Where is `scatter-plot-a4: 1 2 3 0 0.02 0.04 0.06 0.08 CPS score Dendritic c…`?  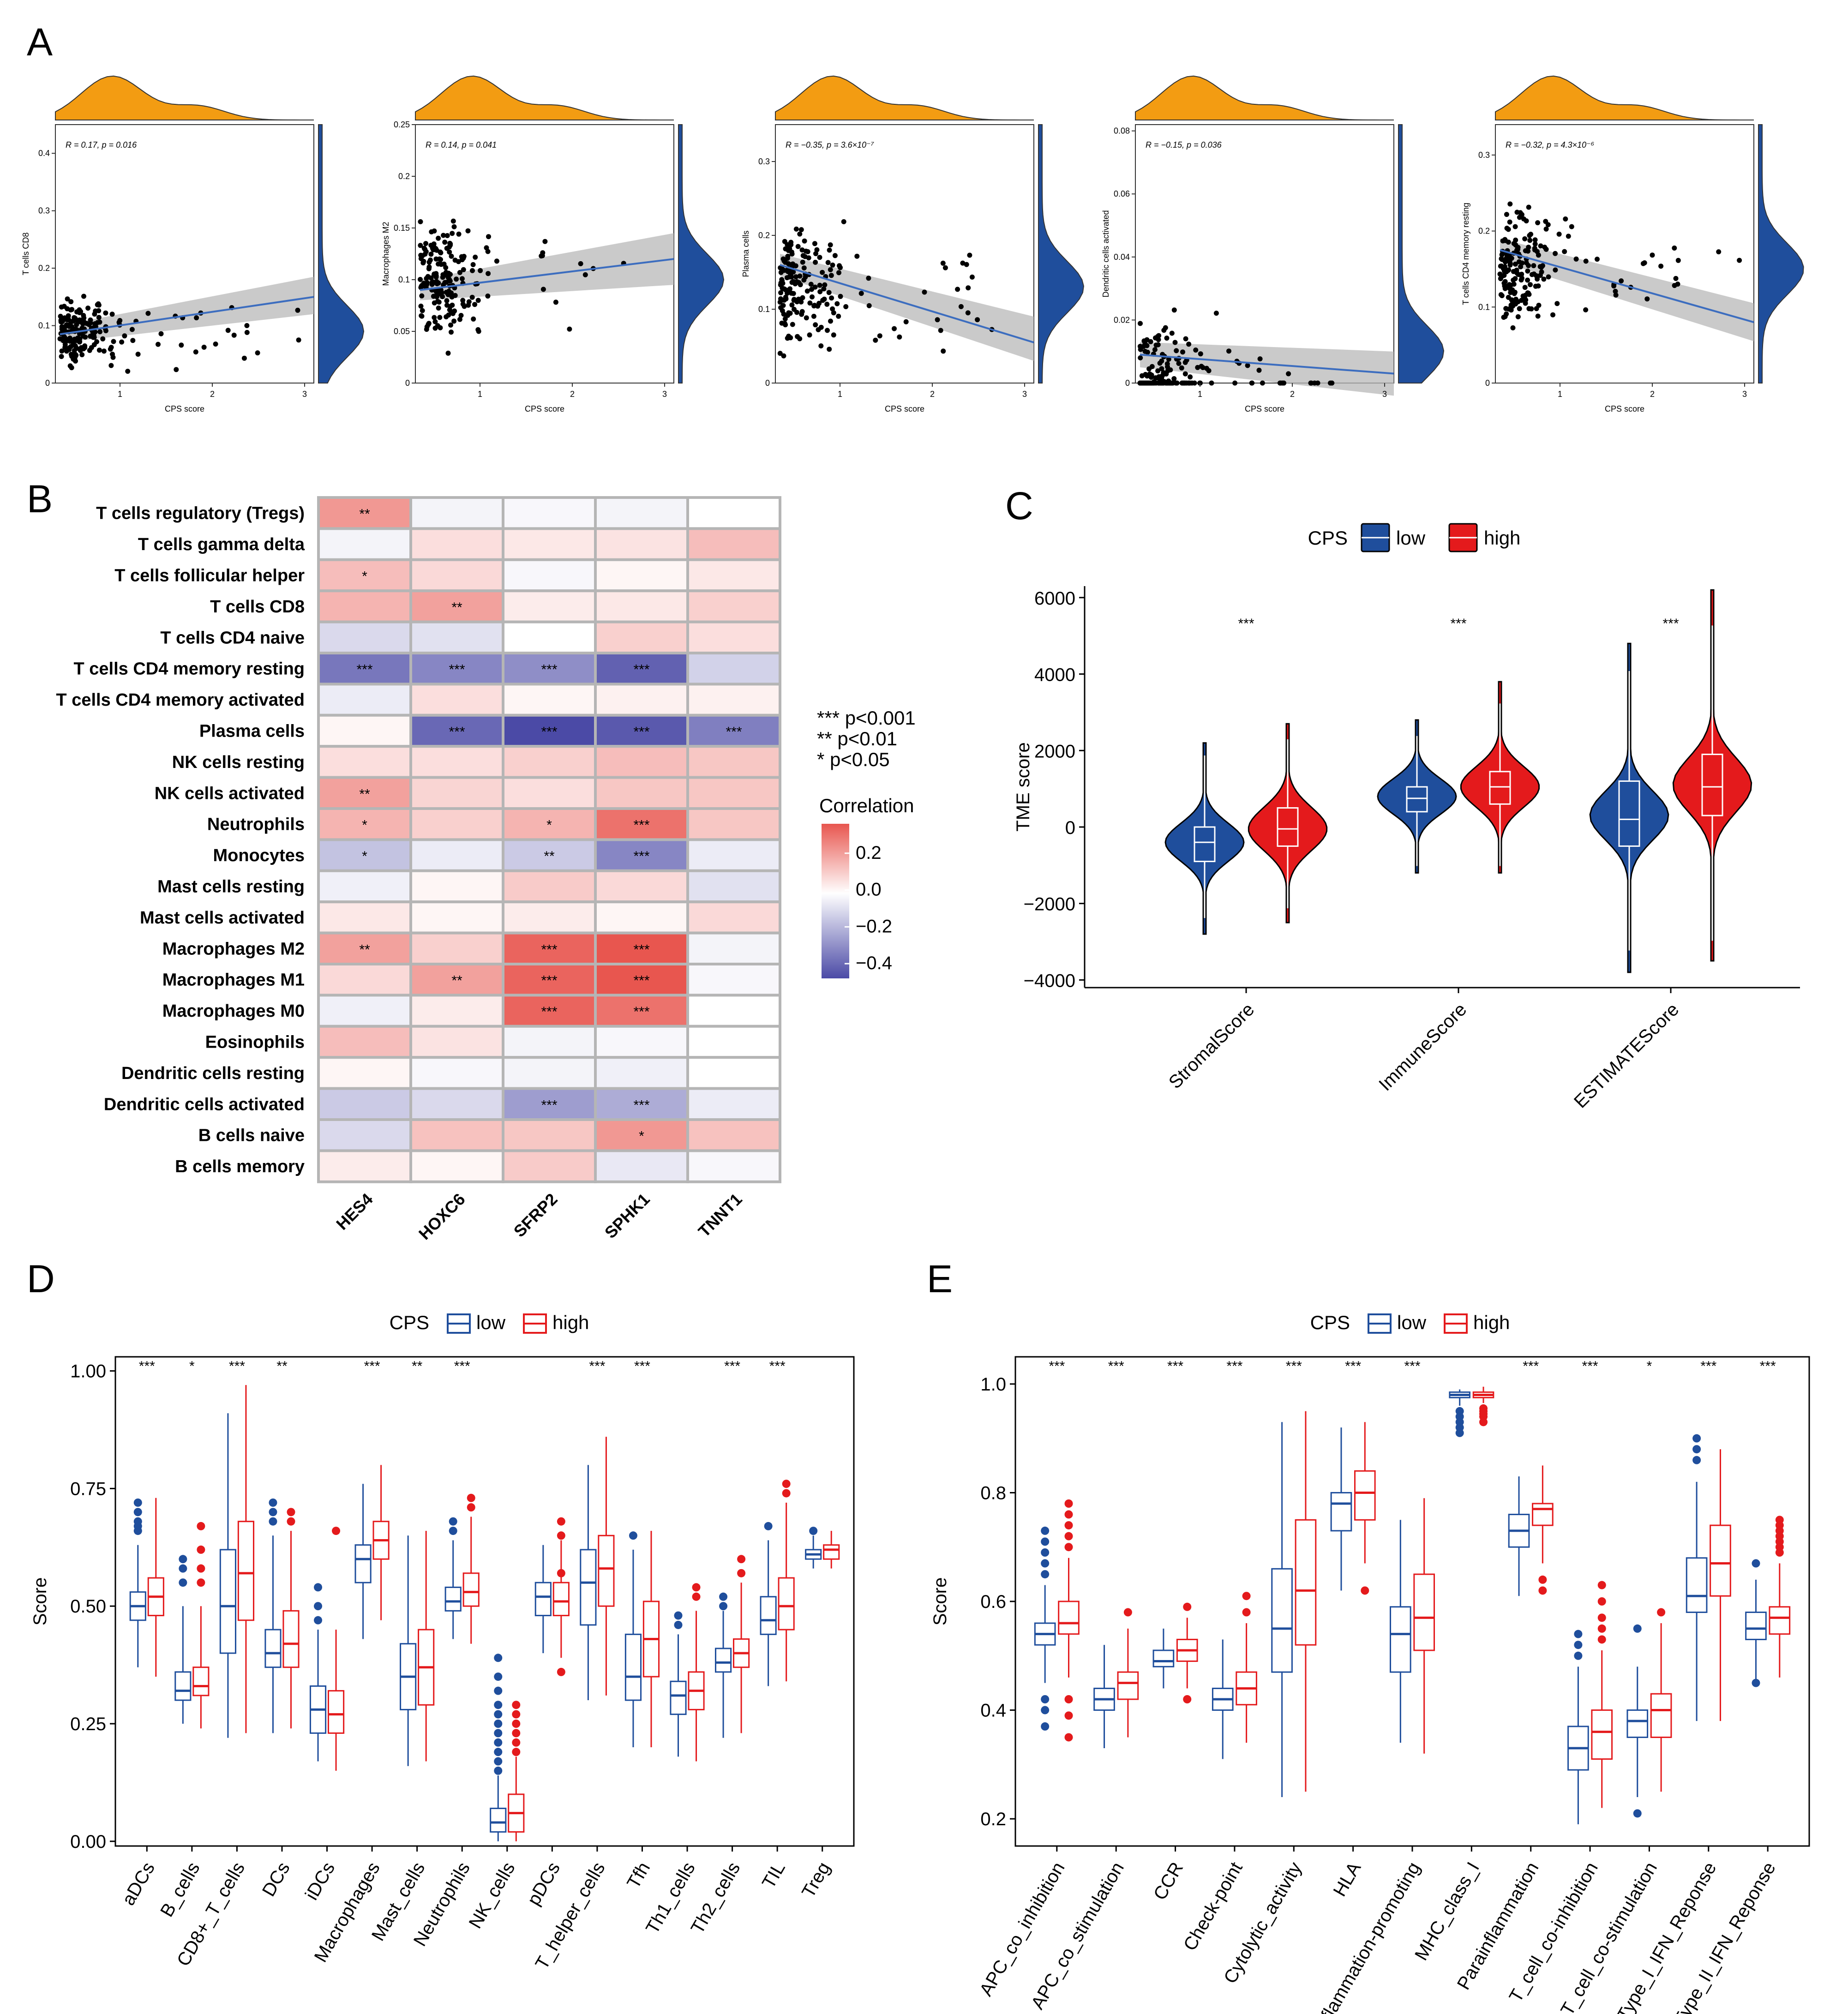 scatter-plot-a4: 1 2 3 0 0.02 0.04 0.06 0.08 CPS score Dendritic c… is located at coordinates (1273, 245).